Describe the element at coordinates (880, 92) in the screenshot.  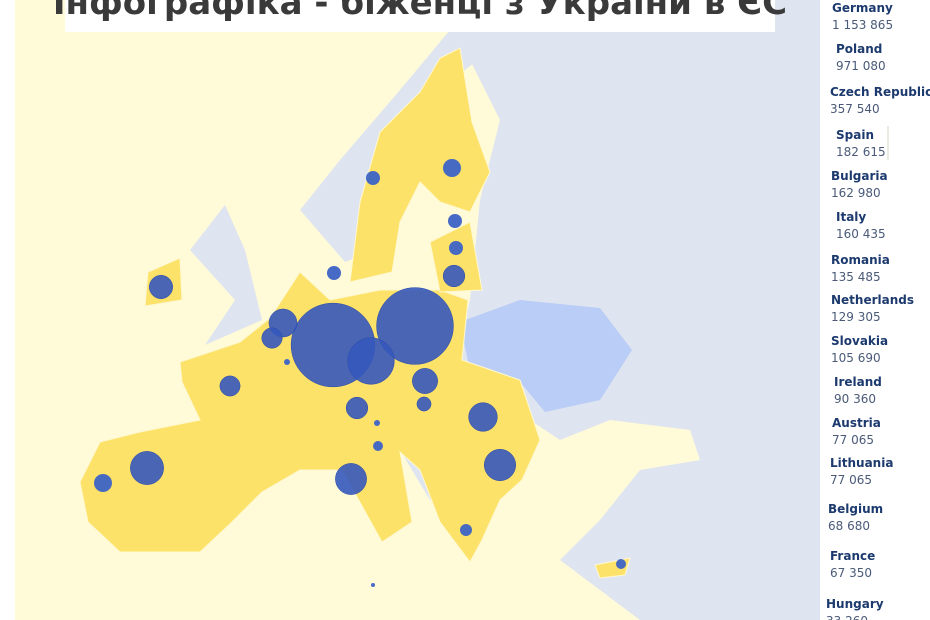
I see `country-name: Czech Republic` at that location.